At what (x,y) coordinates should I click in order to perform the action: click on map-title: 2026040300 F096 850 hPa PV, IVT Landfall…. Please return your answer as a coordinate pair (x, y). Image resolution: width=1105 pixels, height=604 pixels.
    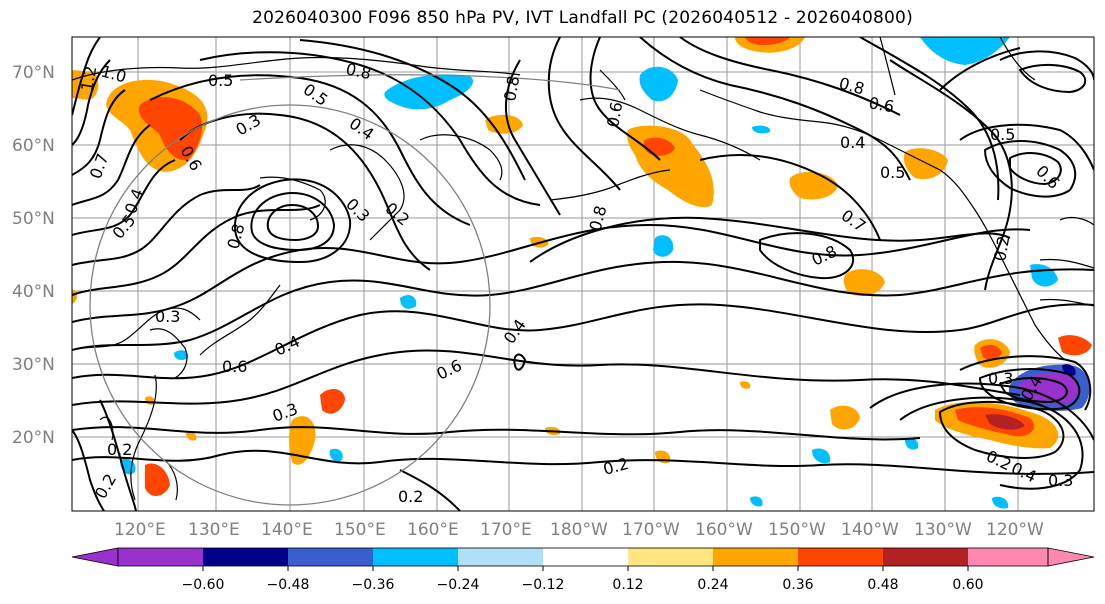
    Looking at the image, I should click on (582, 18).